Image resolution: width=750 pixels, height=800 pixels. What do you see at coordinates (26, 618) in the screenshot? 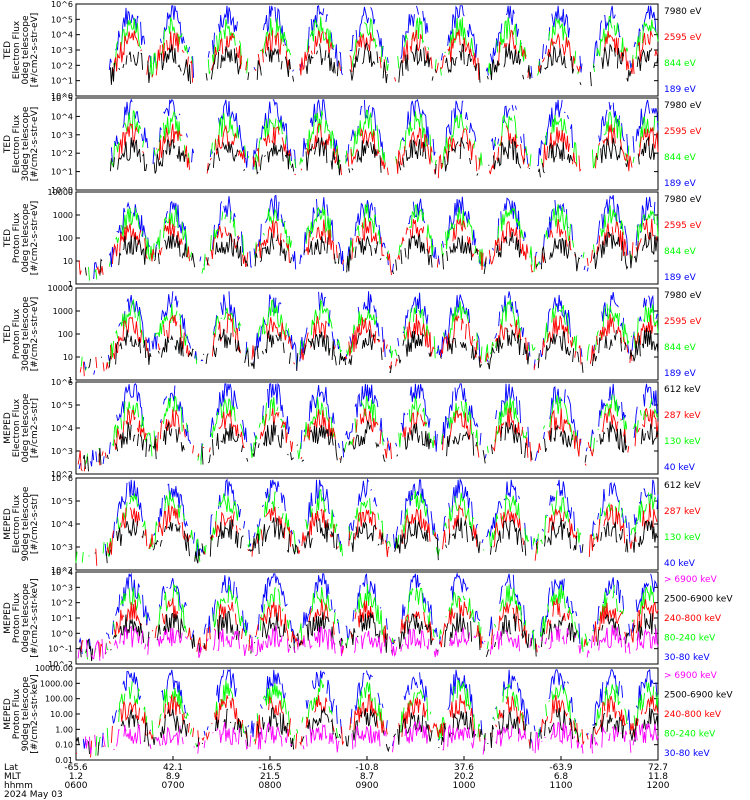
I see `y-axis-label: 0deg telescope` at bounding box center [26, 618].